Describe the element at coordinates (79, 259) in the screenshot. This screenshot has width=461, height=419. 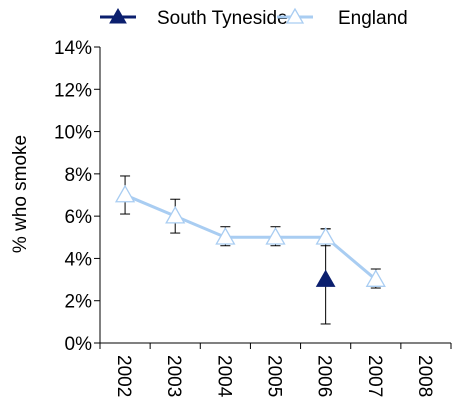
I see `y-tick-label: 4%` at that location.